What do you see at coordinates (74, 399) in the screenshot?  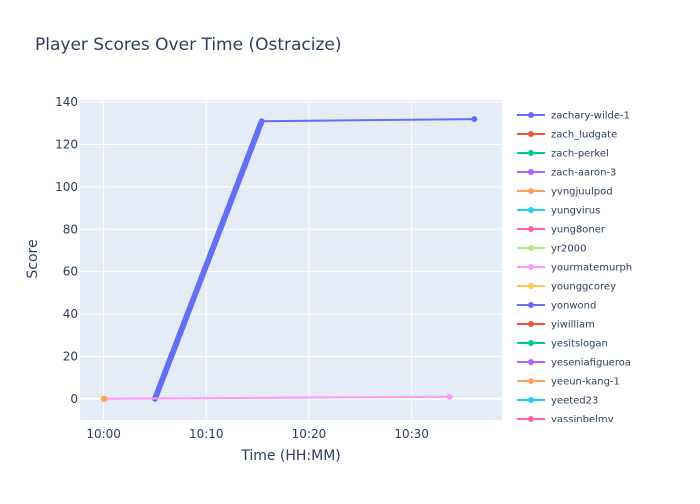 I see `y-tick-label: 0` at bounding box center [74, 399].